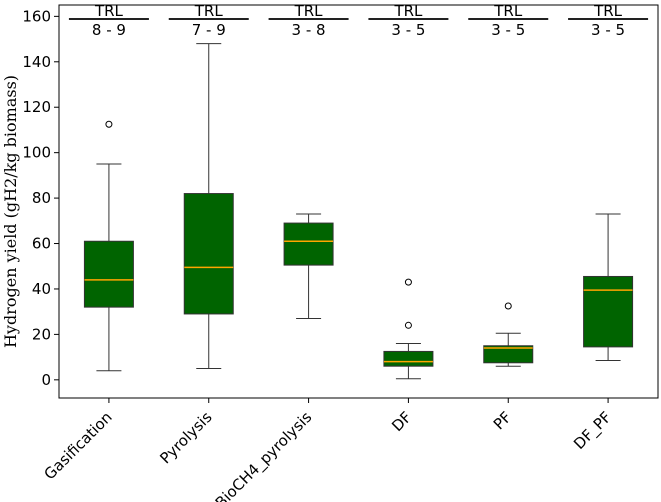 The width and height of the screenshot is (661, 502). Describe the element at coordinates (264, 455) in the screenshot. I see `x-tick-label: BioCH4_pyrolysis` at that location.